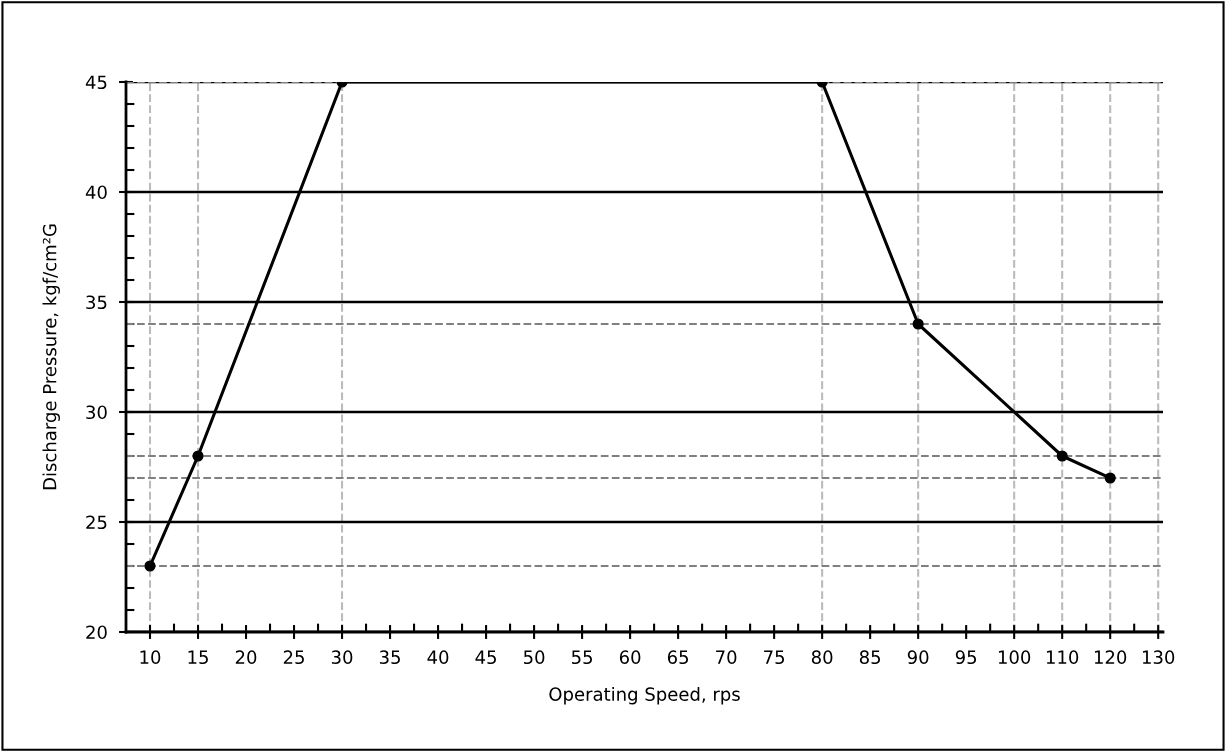 The image size is (1226, 752). Describe the element at coordinates (918, 657) in the screenshot. I see `x-tick-label: 90` at that location.